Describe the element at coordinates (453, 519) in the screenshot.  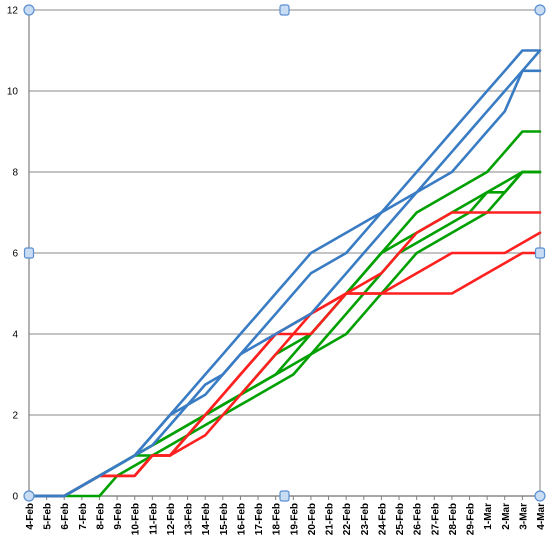
I see `x-tick-label: 28-Feb` at that location.